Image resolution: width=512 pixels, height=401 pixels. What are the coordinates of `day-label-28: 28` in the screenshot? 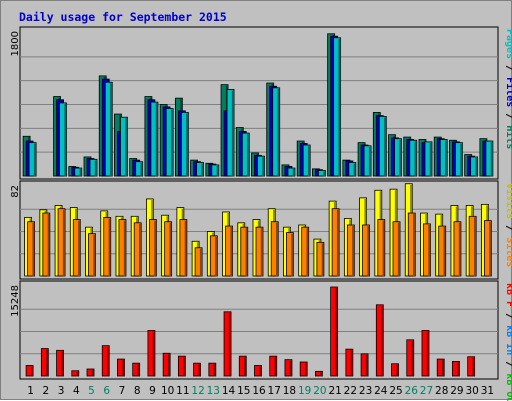 It's located at (441, 391).